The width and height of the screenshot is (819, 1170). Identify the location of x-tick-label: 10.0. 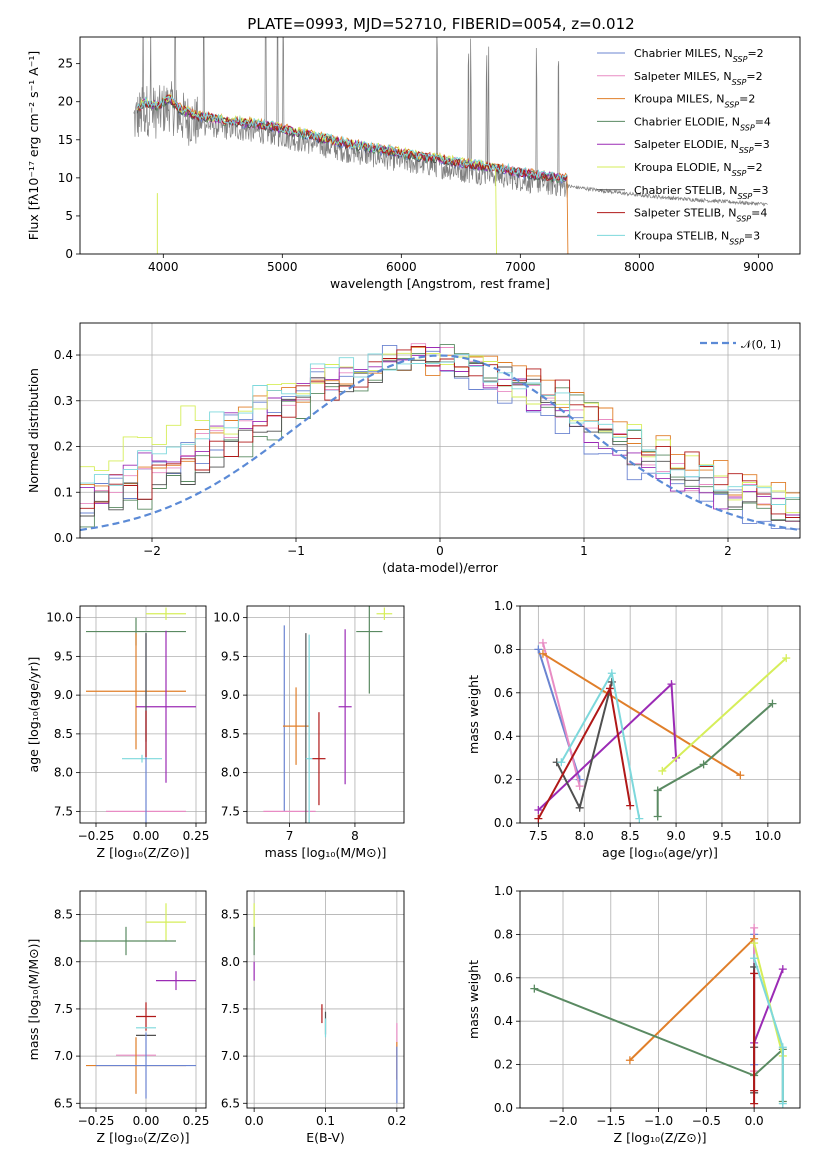
(768, 836).